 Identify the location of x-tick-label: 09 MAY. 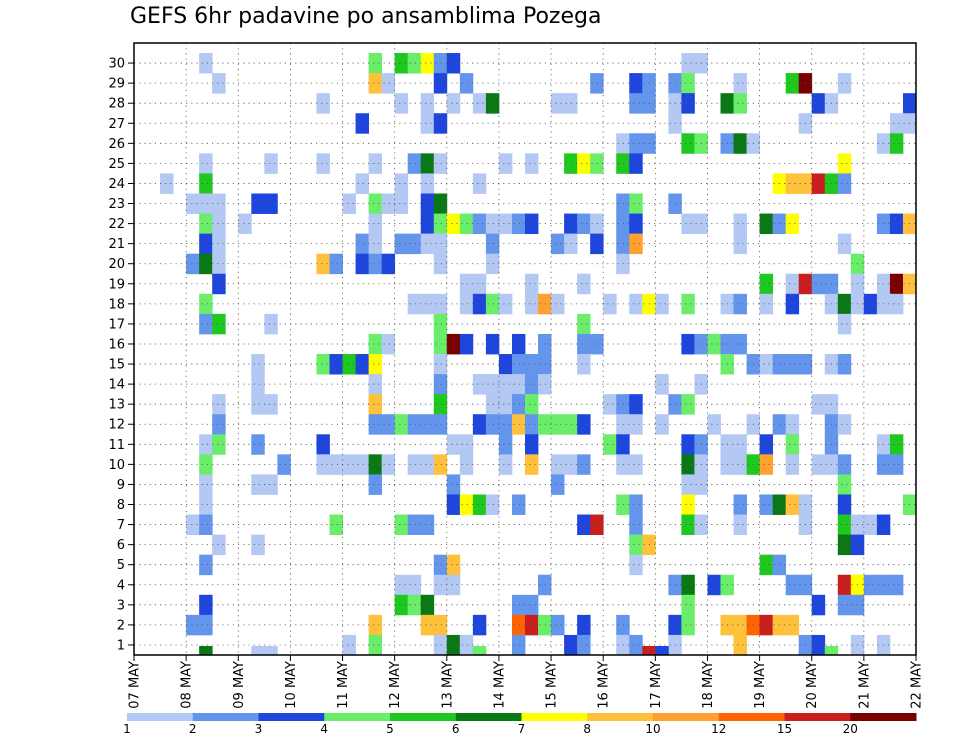
(239, 685).